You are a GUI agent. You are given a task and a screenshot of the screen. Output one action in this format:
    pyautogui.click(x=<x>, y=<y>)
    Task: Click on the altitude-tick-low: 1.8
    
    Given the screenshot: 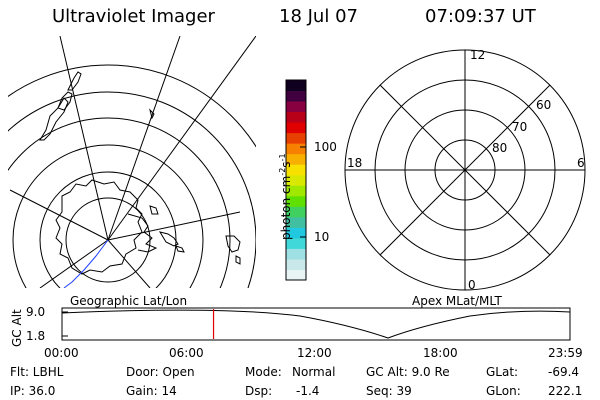 What is the action you would take?
    pyautogui.click(x=36, y=336)
    